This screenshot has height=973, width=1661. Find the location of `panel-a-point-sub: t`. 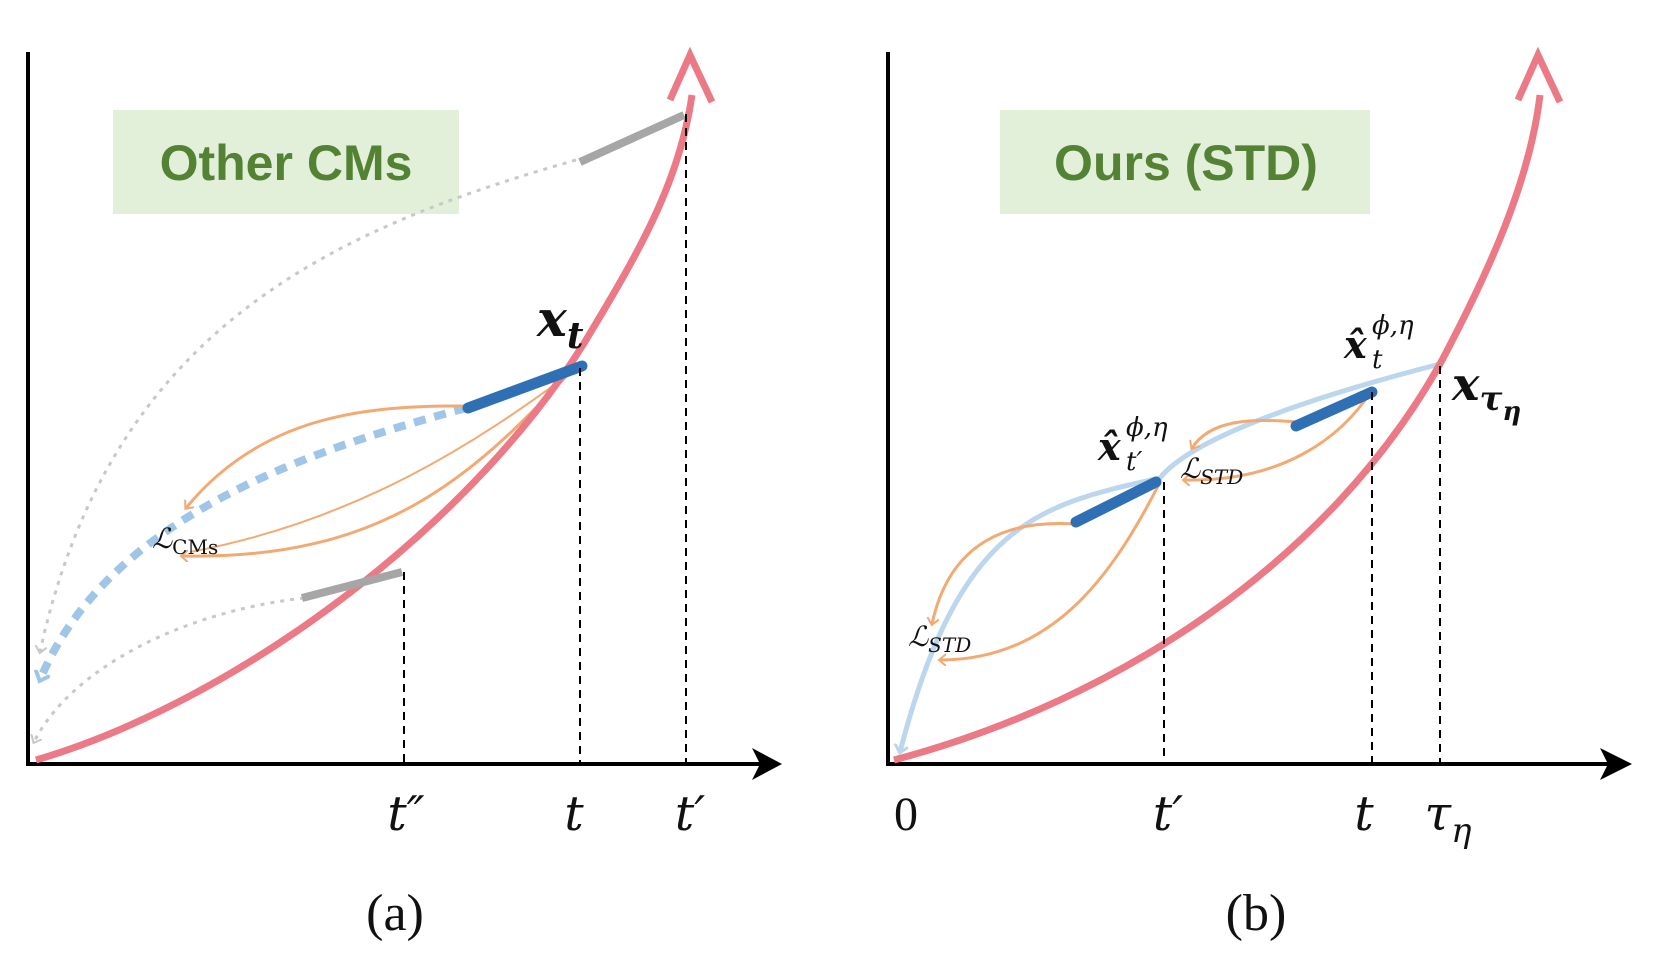

panel-a-point-sub: t is located at coordinates (575, 336).